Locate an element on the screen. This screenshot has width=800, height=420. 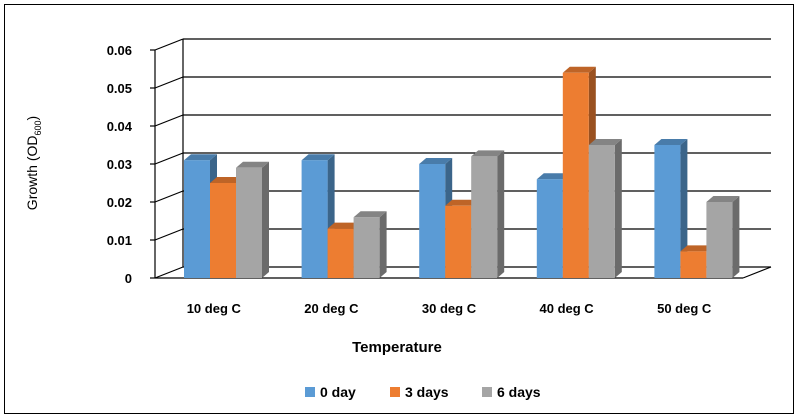
y-tick-label: 0.01 is located at coordinates (119, 240).